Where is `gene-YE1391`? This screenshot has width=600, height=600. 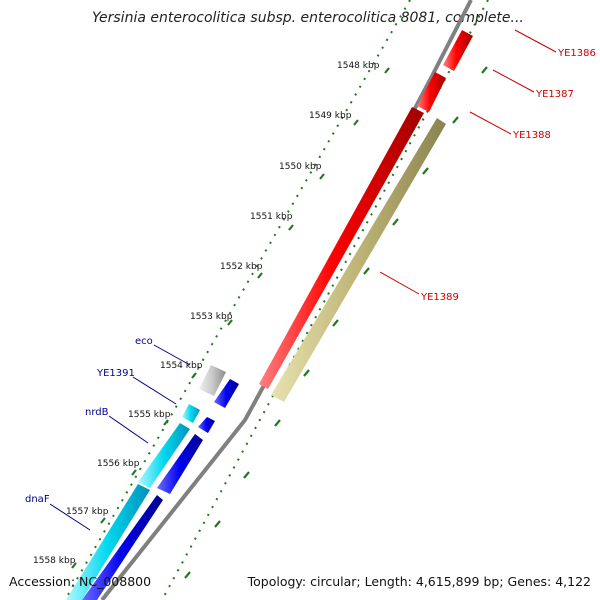 gene-YE1391 is located at coordinates (191, 413).